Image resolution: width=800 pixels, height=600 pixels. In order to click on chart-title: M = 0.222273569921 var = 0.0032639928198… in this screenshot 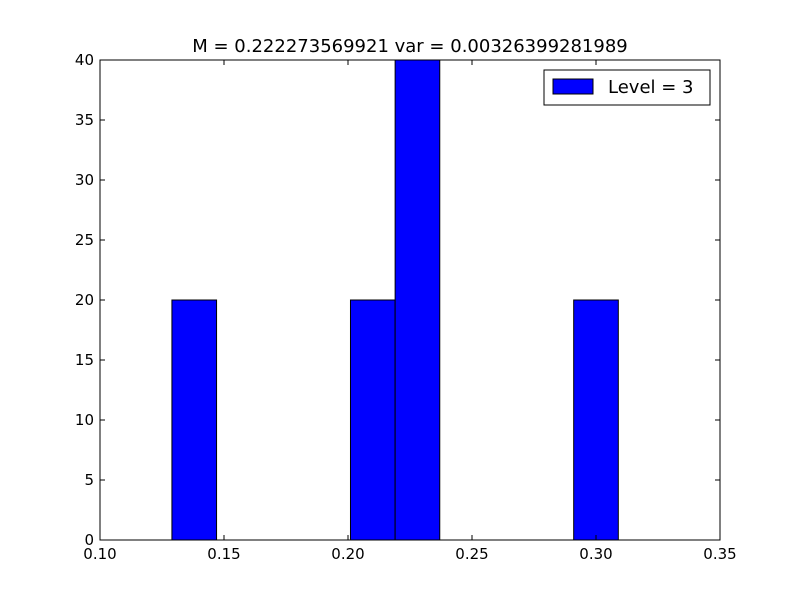, I will do `click(410, 46)`.